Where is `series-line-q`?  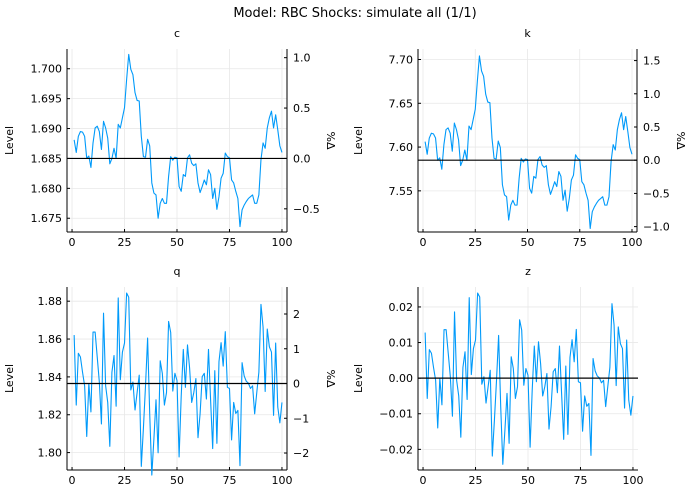 series-line-q is located at coordinates (178, 384).